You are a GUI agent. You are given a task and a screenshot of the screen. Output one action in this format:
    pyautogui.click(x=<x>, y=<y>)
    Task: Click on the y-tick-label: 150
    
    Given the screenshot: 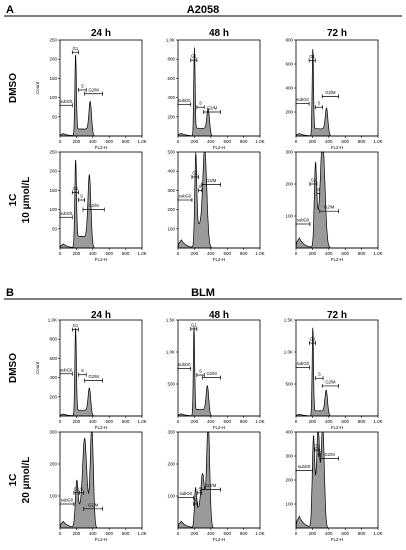 What is the action you would take?
    pyautogui.click(x=53, y=78)
    